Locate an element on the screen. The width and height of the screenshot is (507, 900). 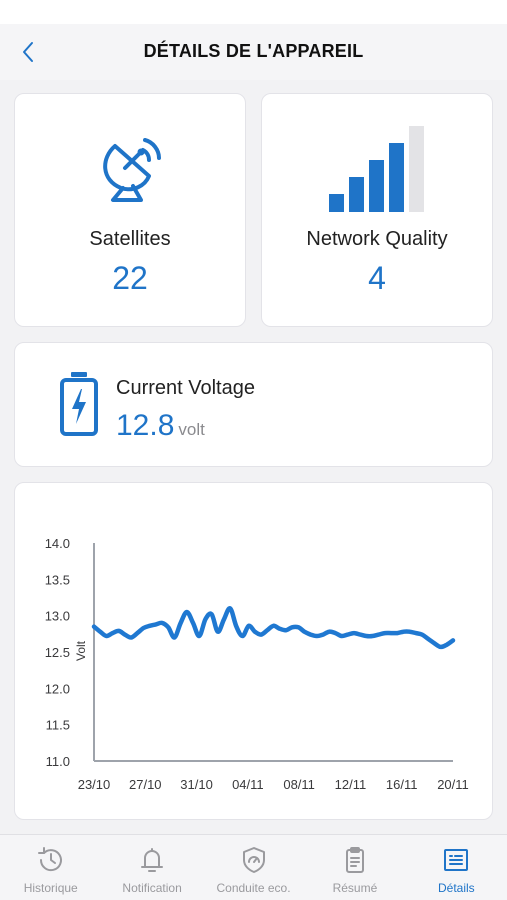
tab-resume: Résumé is located at coordinates (354, 867).